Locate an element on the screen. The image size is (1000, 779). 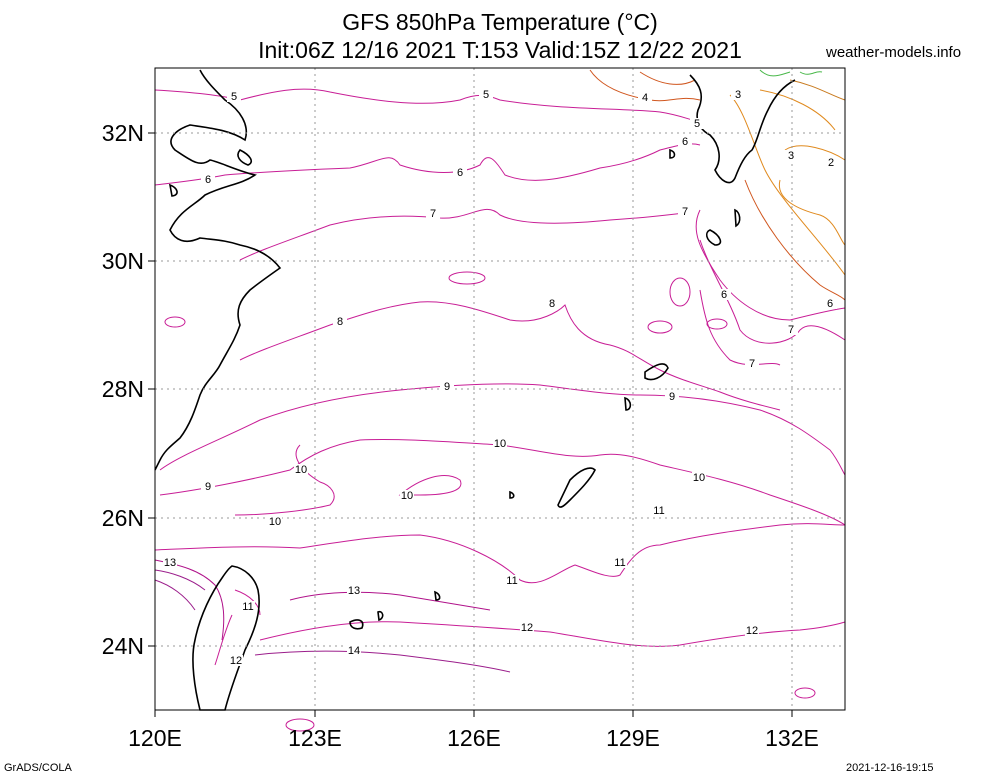
y-tick-label: 28N is located at coordinates (123, 389).